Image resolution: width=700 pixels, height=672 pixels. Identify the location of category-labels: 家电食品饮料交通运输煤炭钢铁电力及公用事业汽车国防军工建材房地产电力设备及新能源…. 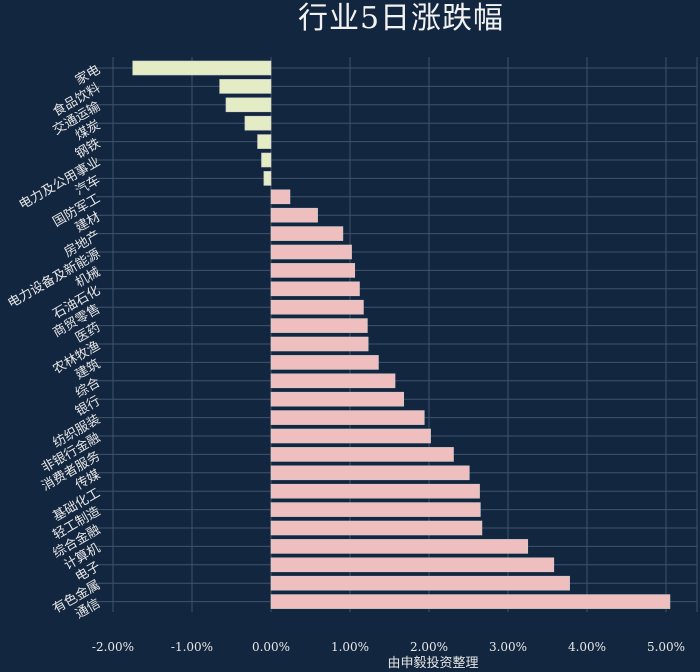
(54, 342).